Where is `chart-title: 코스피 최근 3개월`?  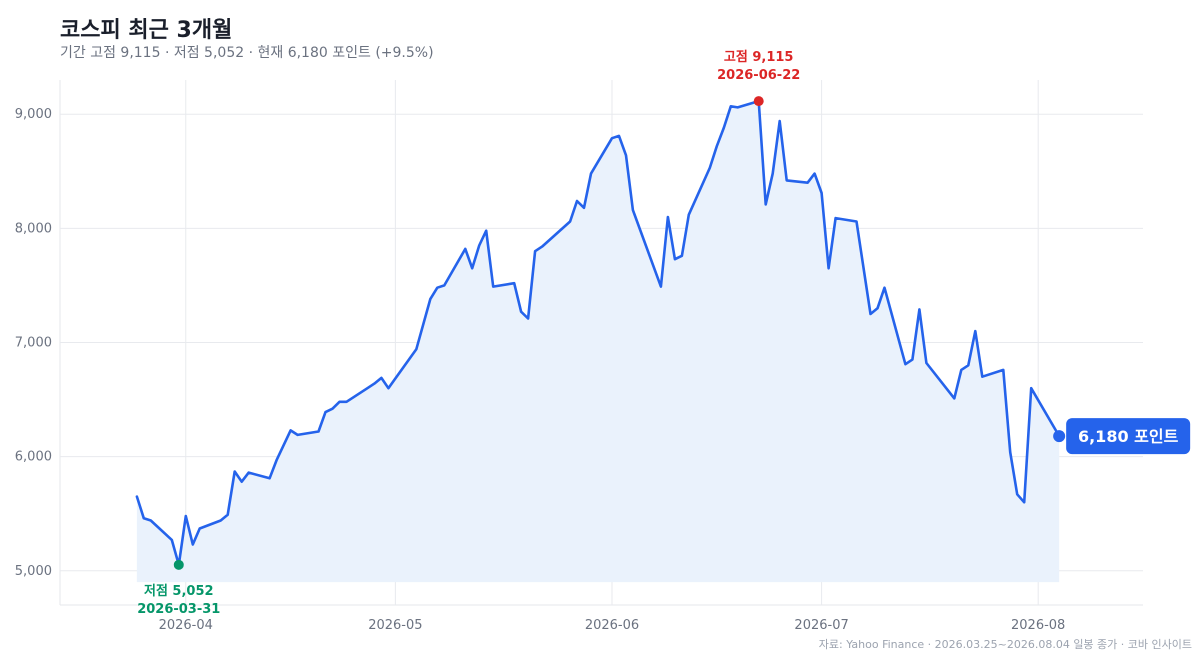
chart-title: 코스피 최근 3개월 is located at coordinates (146, 30).